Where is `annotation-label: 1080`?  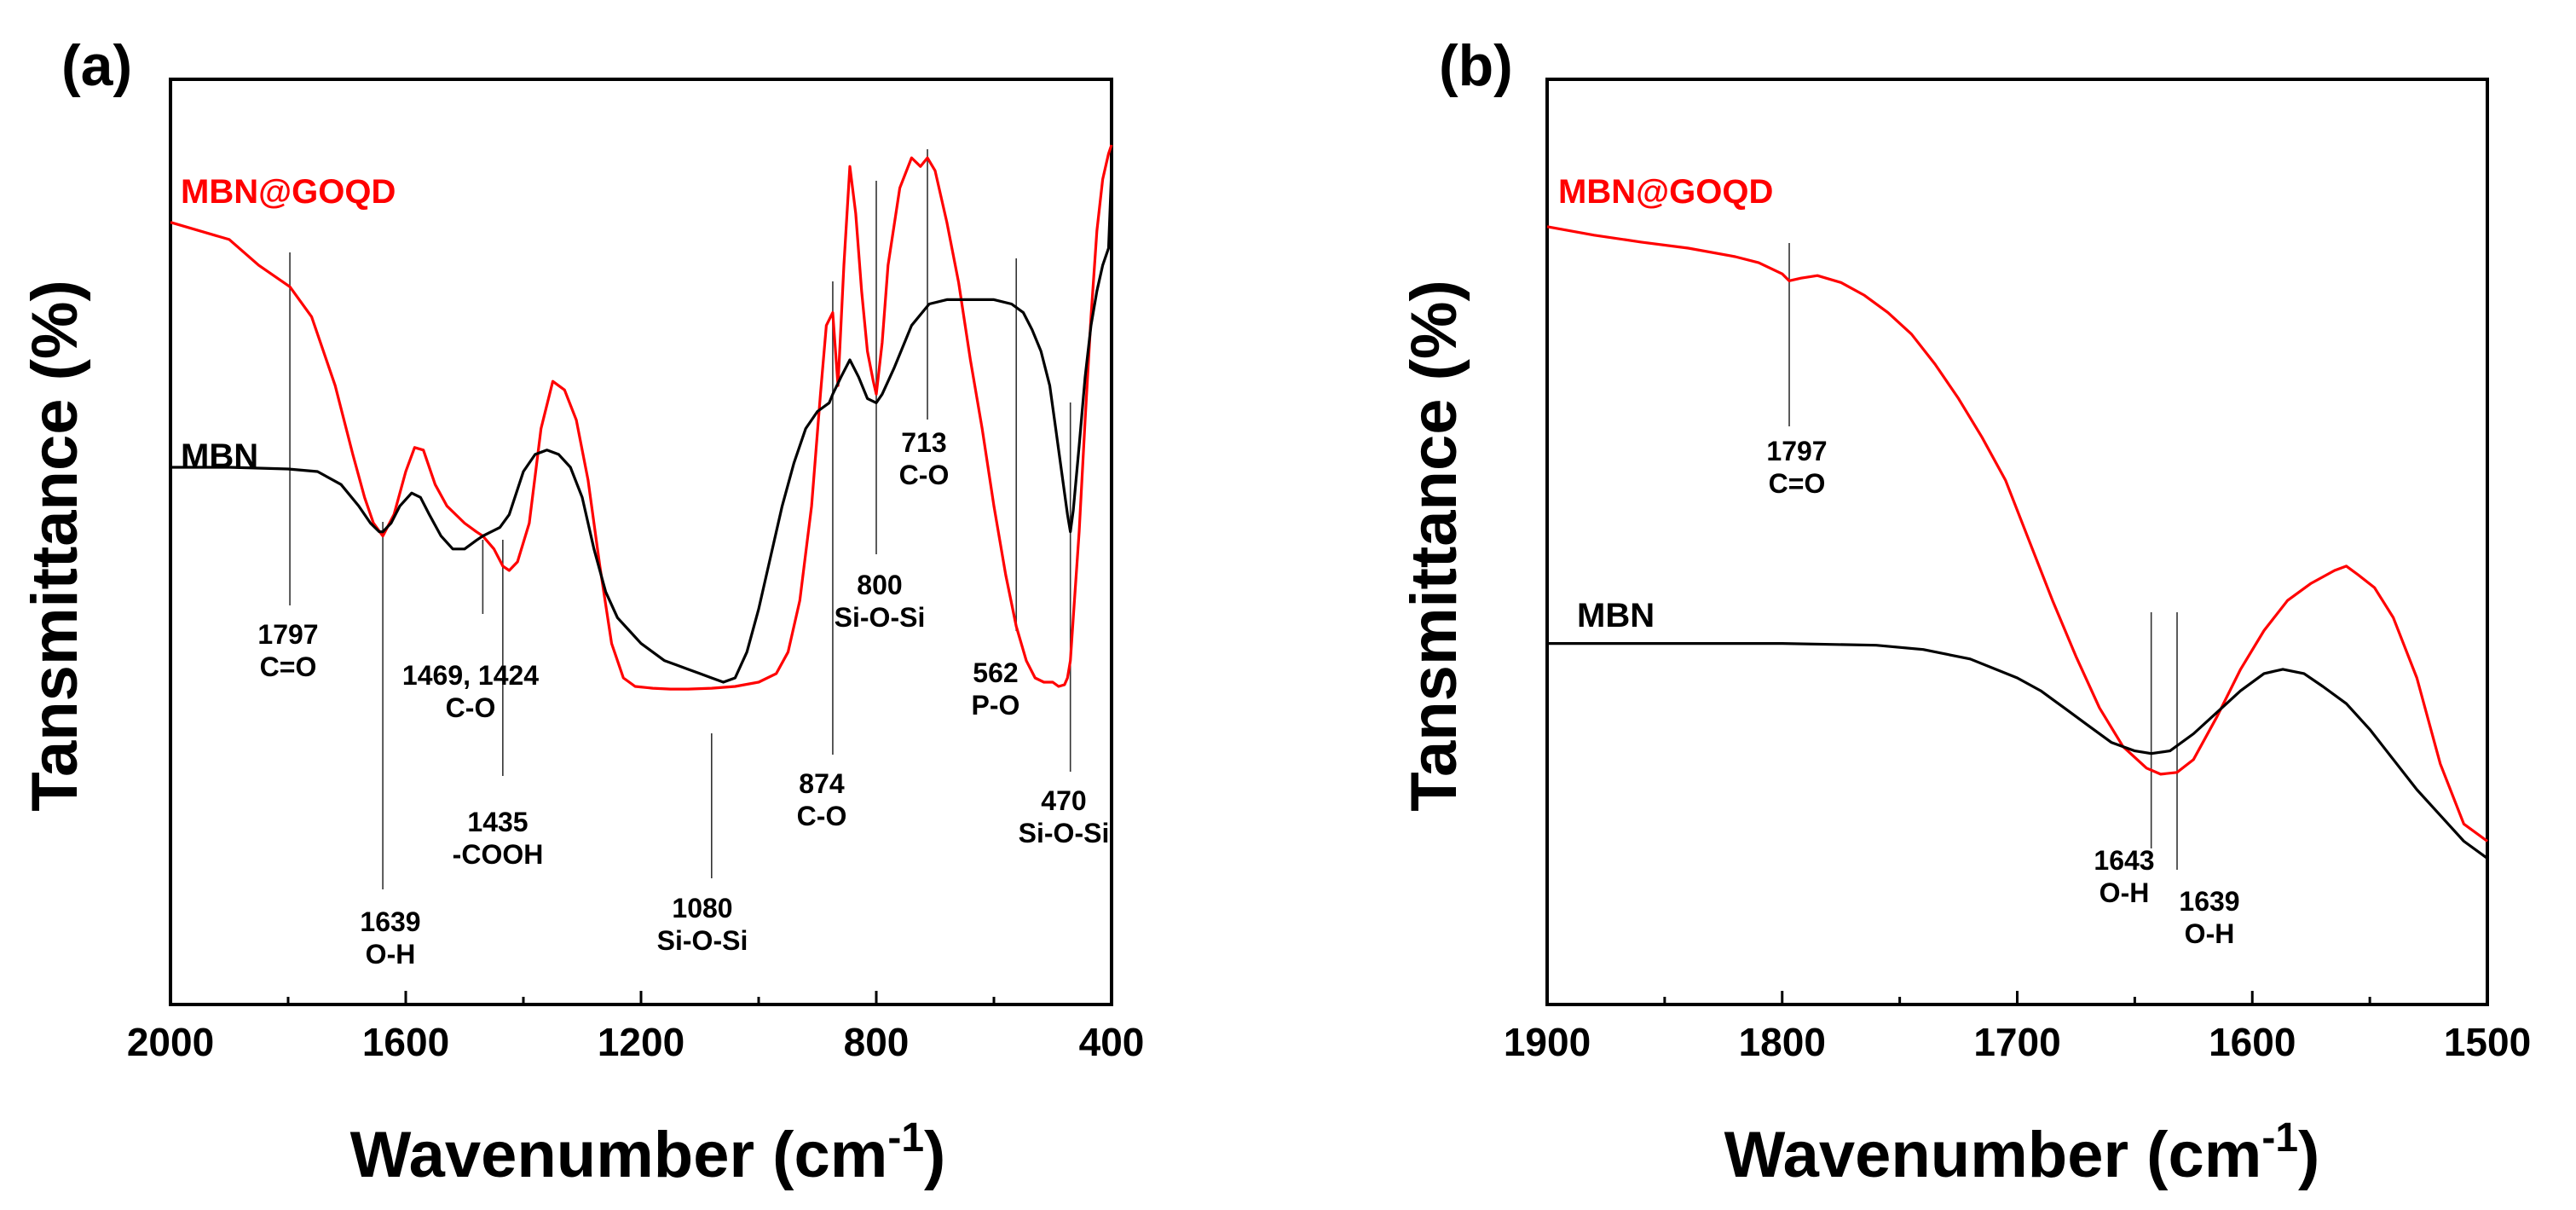 annotation-label: 1080 is located at coordinates (702, 908).